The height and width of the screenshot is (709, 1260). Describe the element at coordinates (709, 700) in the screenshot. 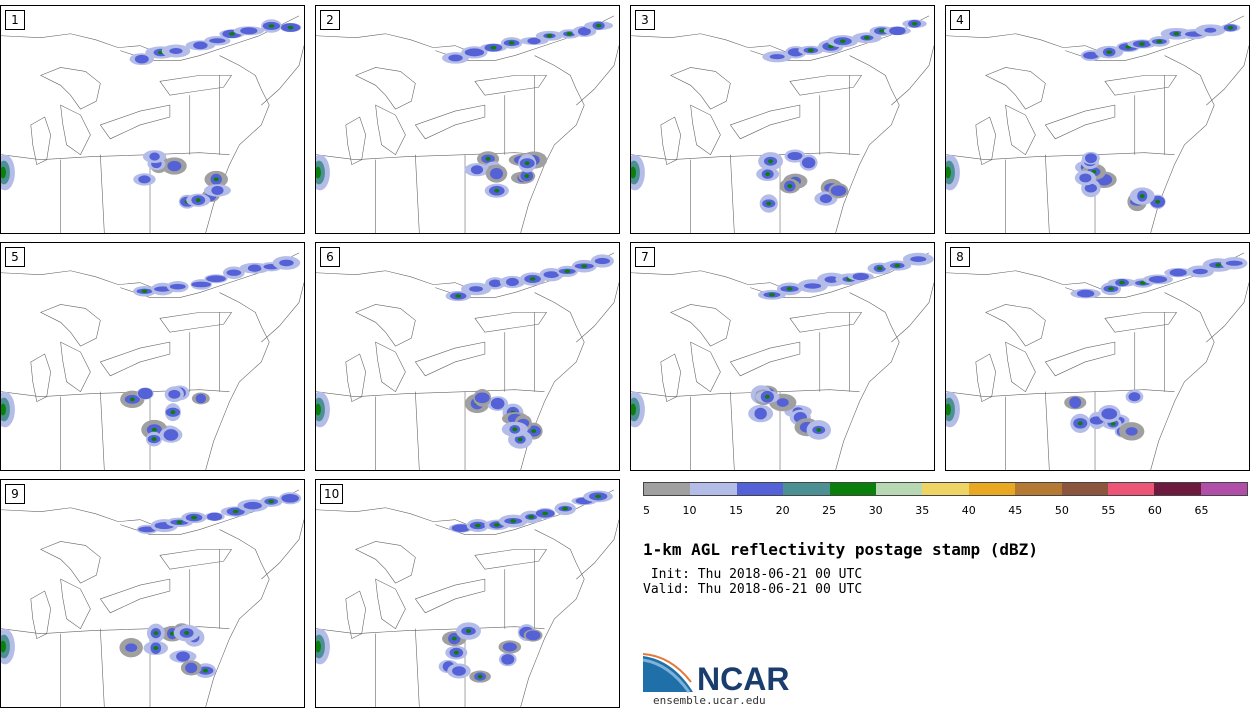

I see `logo-url-text: ensemble.ucar.edu` at that location.